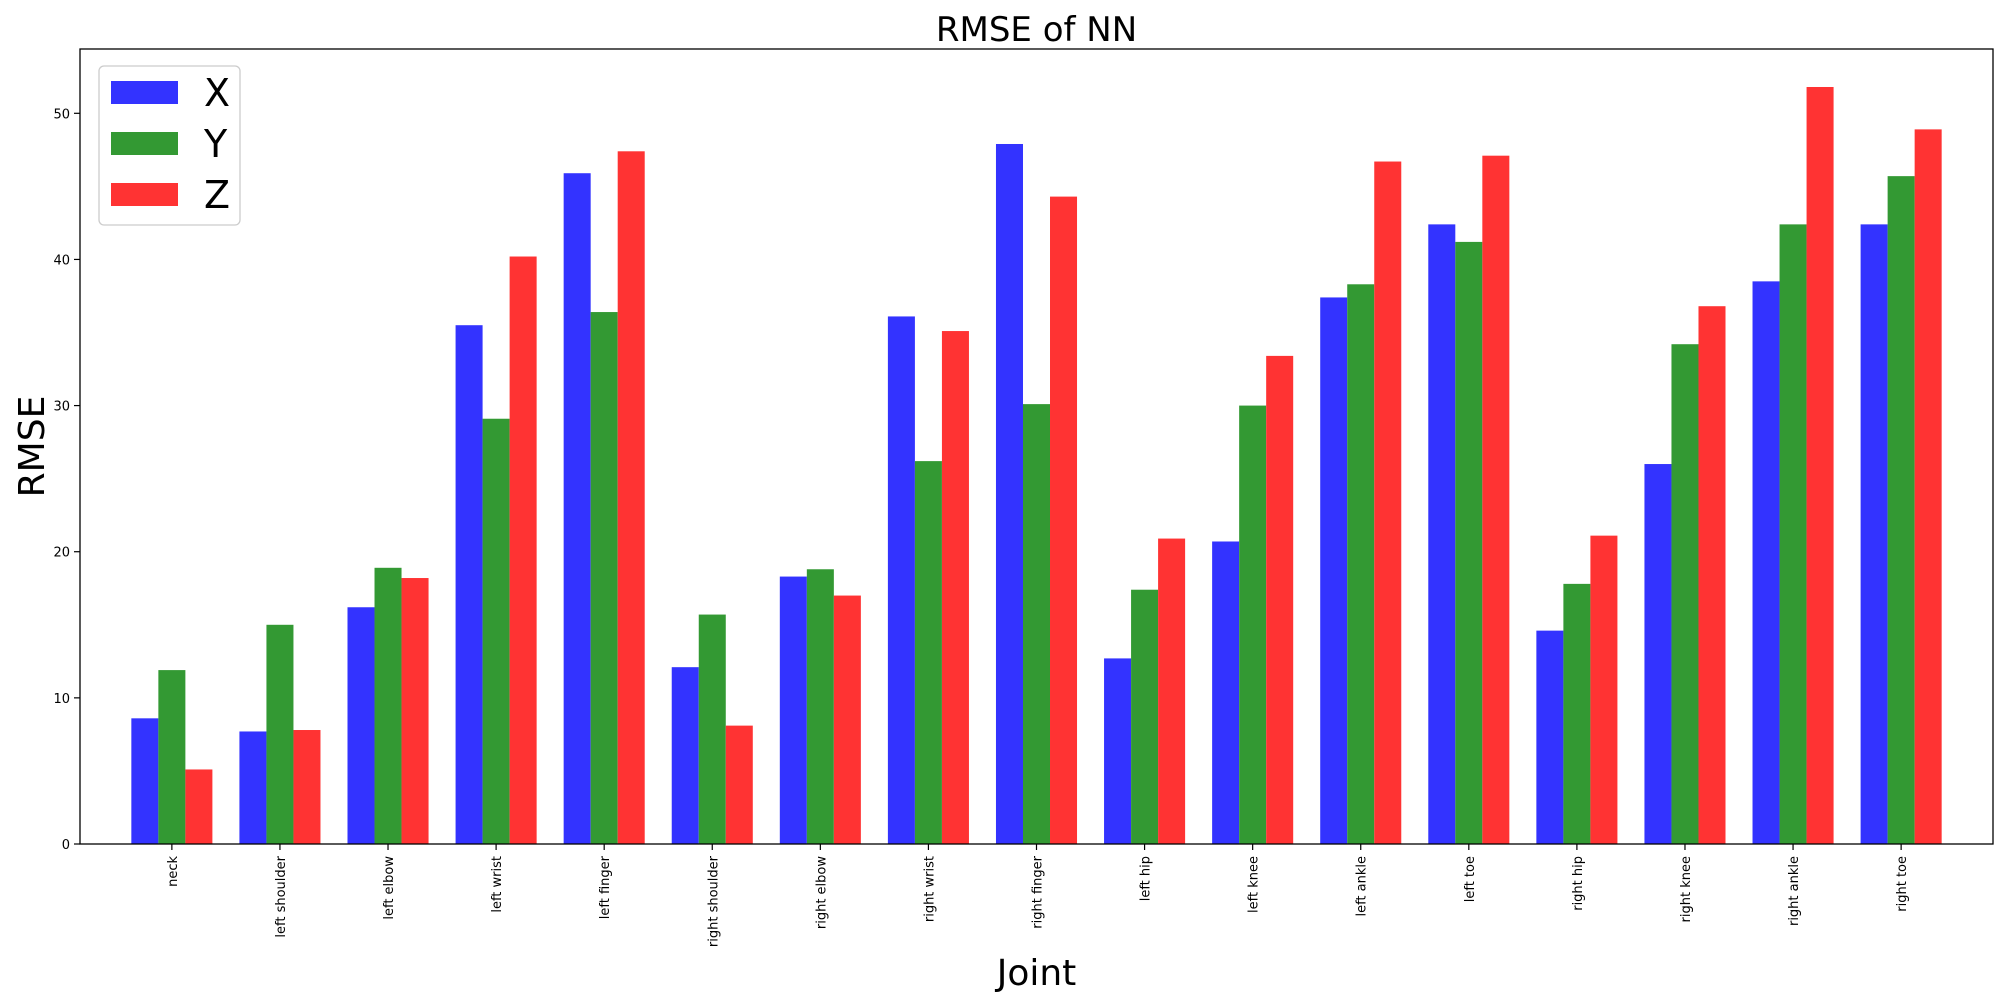  I want to click on bar-y-right-toe, so click(1901, 510).